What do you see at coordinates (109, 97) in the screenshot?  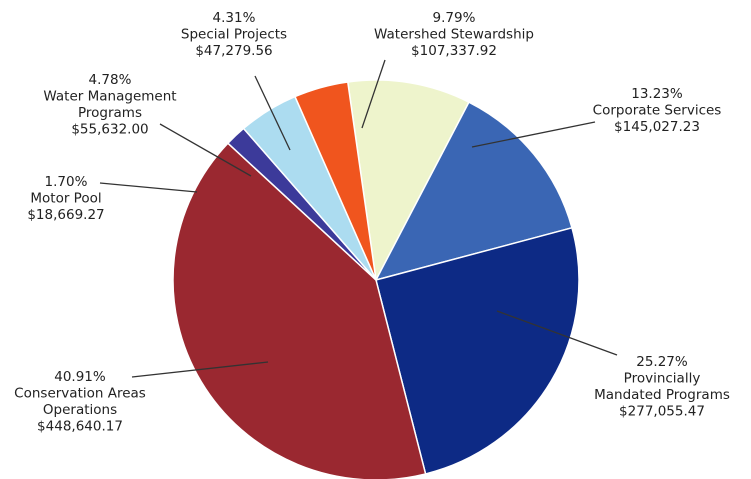 I see `label-line-water-management-programs-1: Water Management` at bounding box center [109, 97].